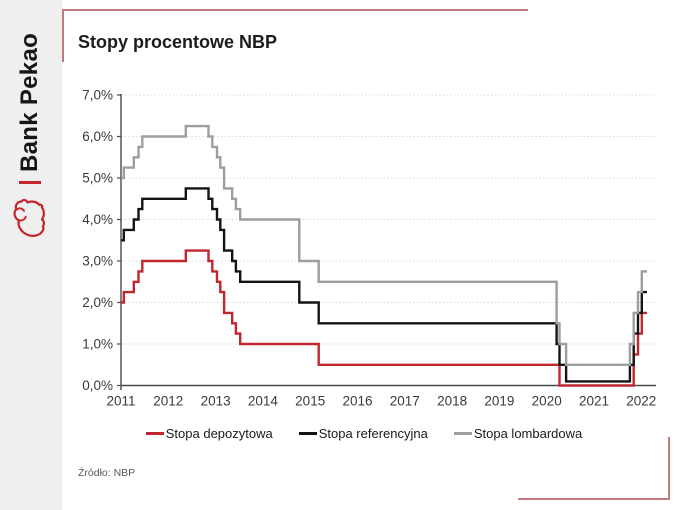 The image size is (680, 510). What do you see at coordinates (31, 255) in the screenshot?
I see `brand-sidebar: Bank Pekao` at bounding box center [31, 255].